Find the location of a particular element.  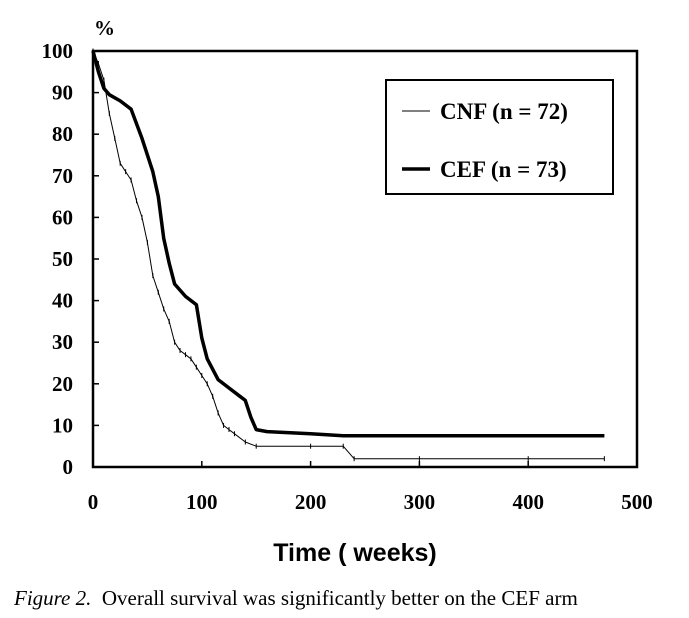

caption-label: Figure 2. is located at coordinates (53, 598).